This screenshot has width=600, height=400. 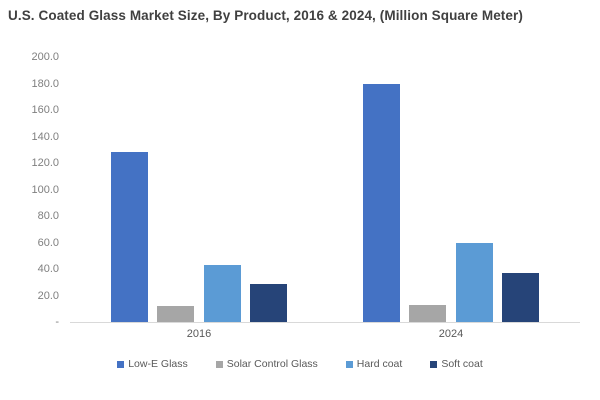 What do you see at coordinates (57, 322) in the screenshot?
I see `y-tick-label: -` at bounding box center [57, 322].